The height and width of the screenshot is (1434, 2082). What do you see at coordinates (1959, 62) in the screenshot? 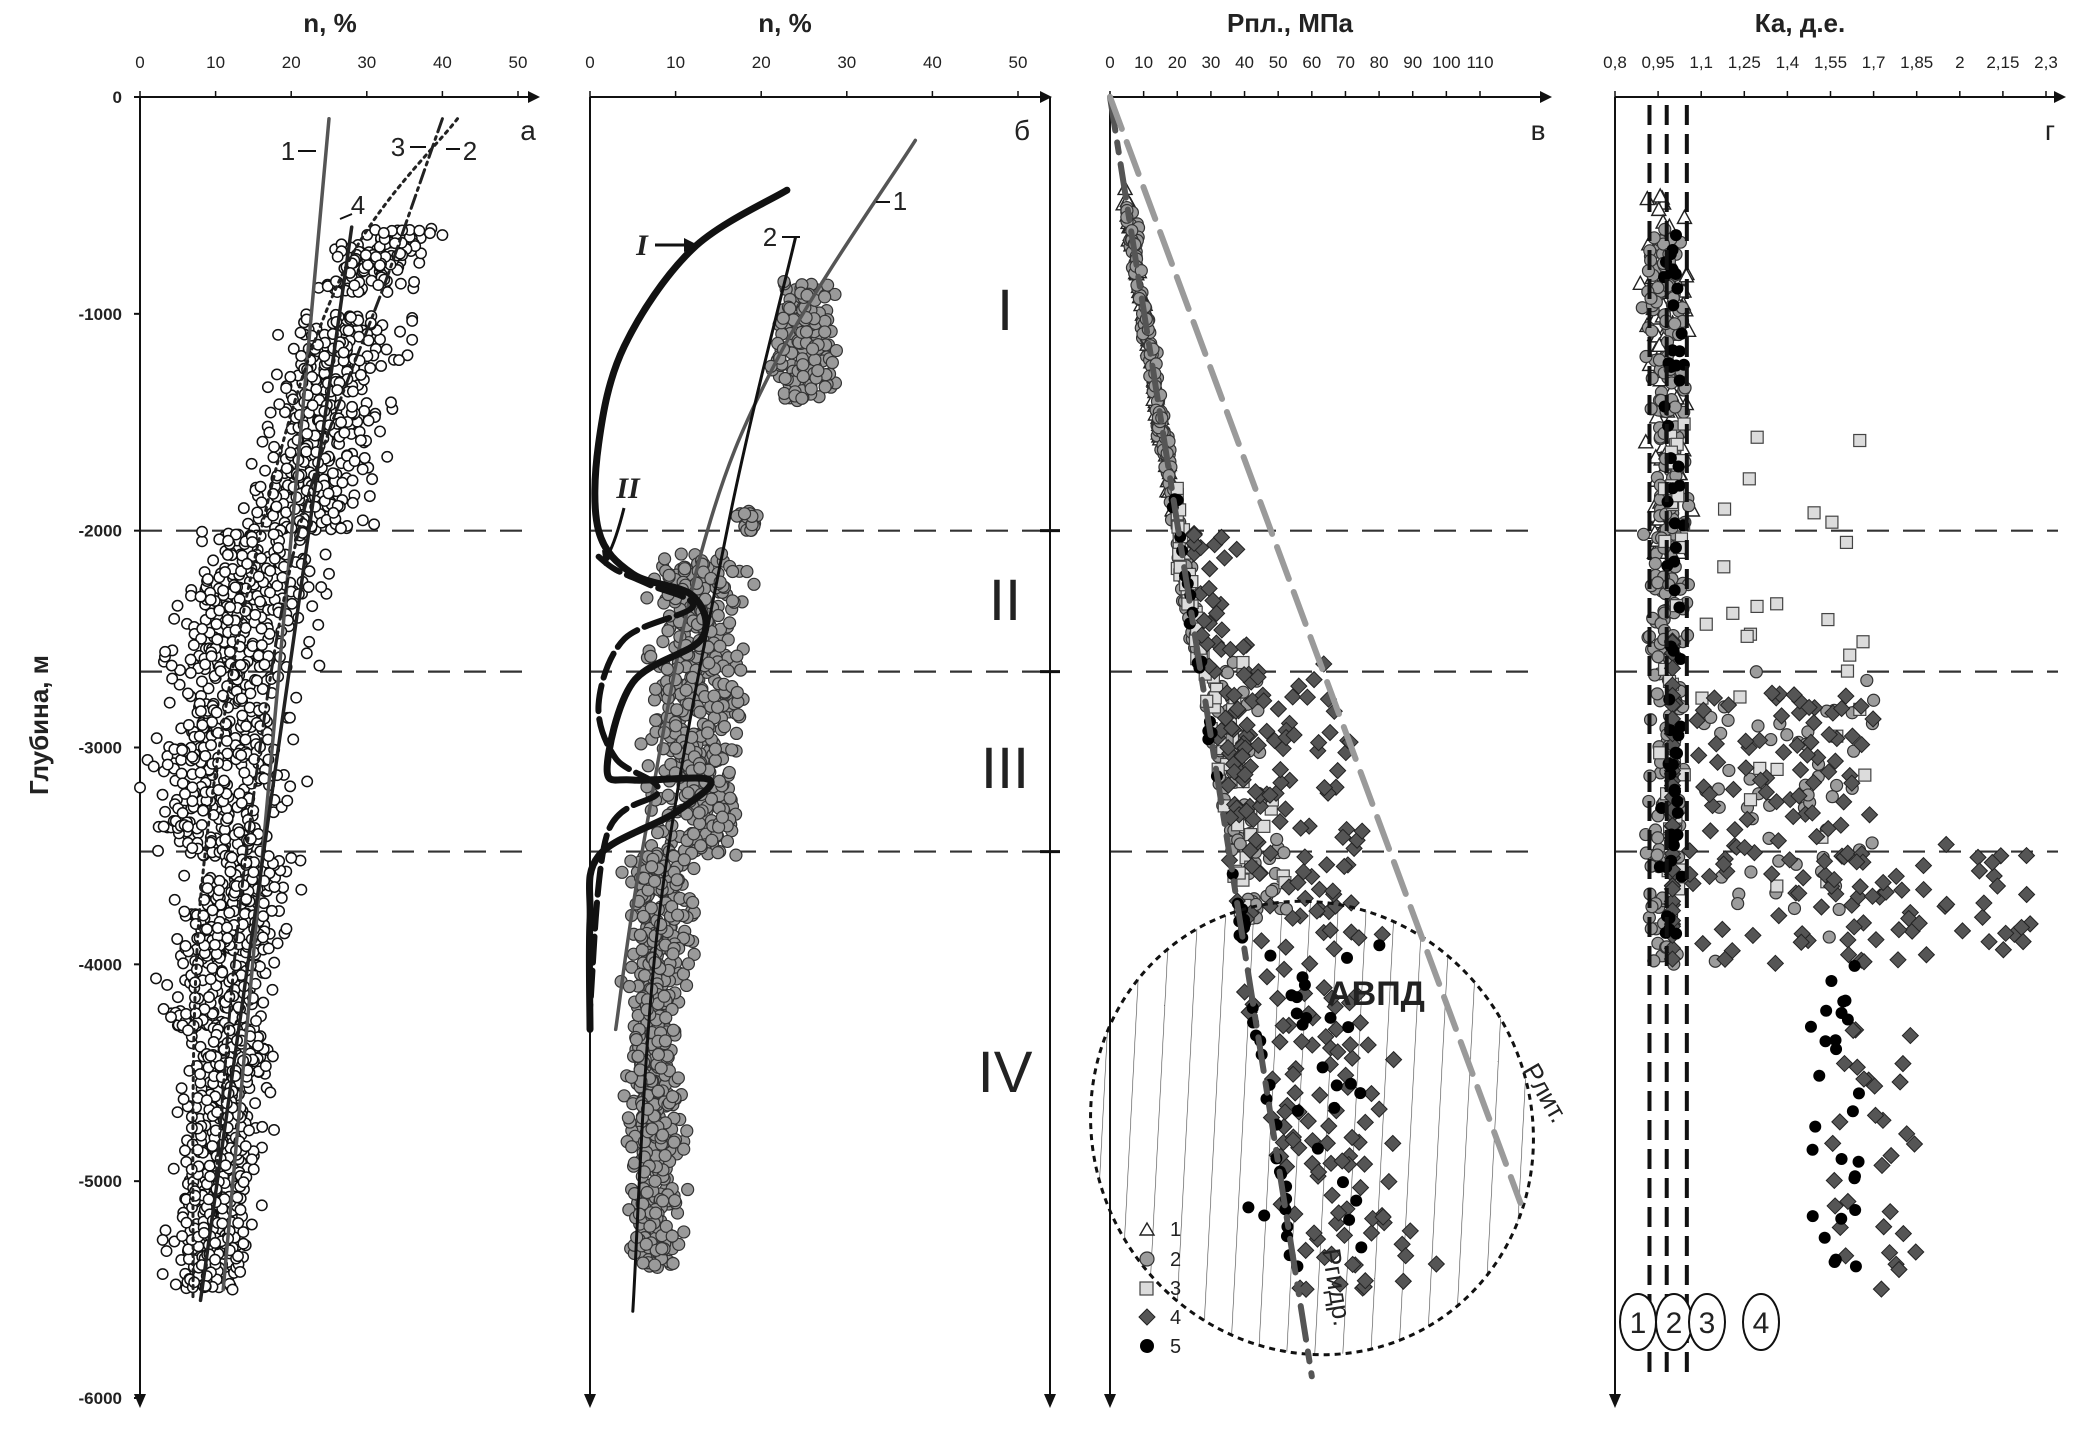
I see `x-tick-label: 2` at bounding box center [1959, 62].